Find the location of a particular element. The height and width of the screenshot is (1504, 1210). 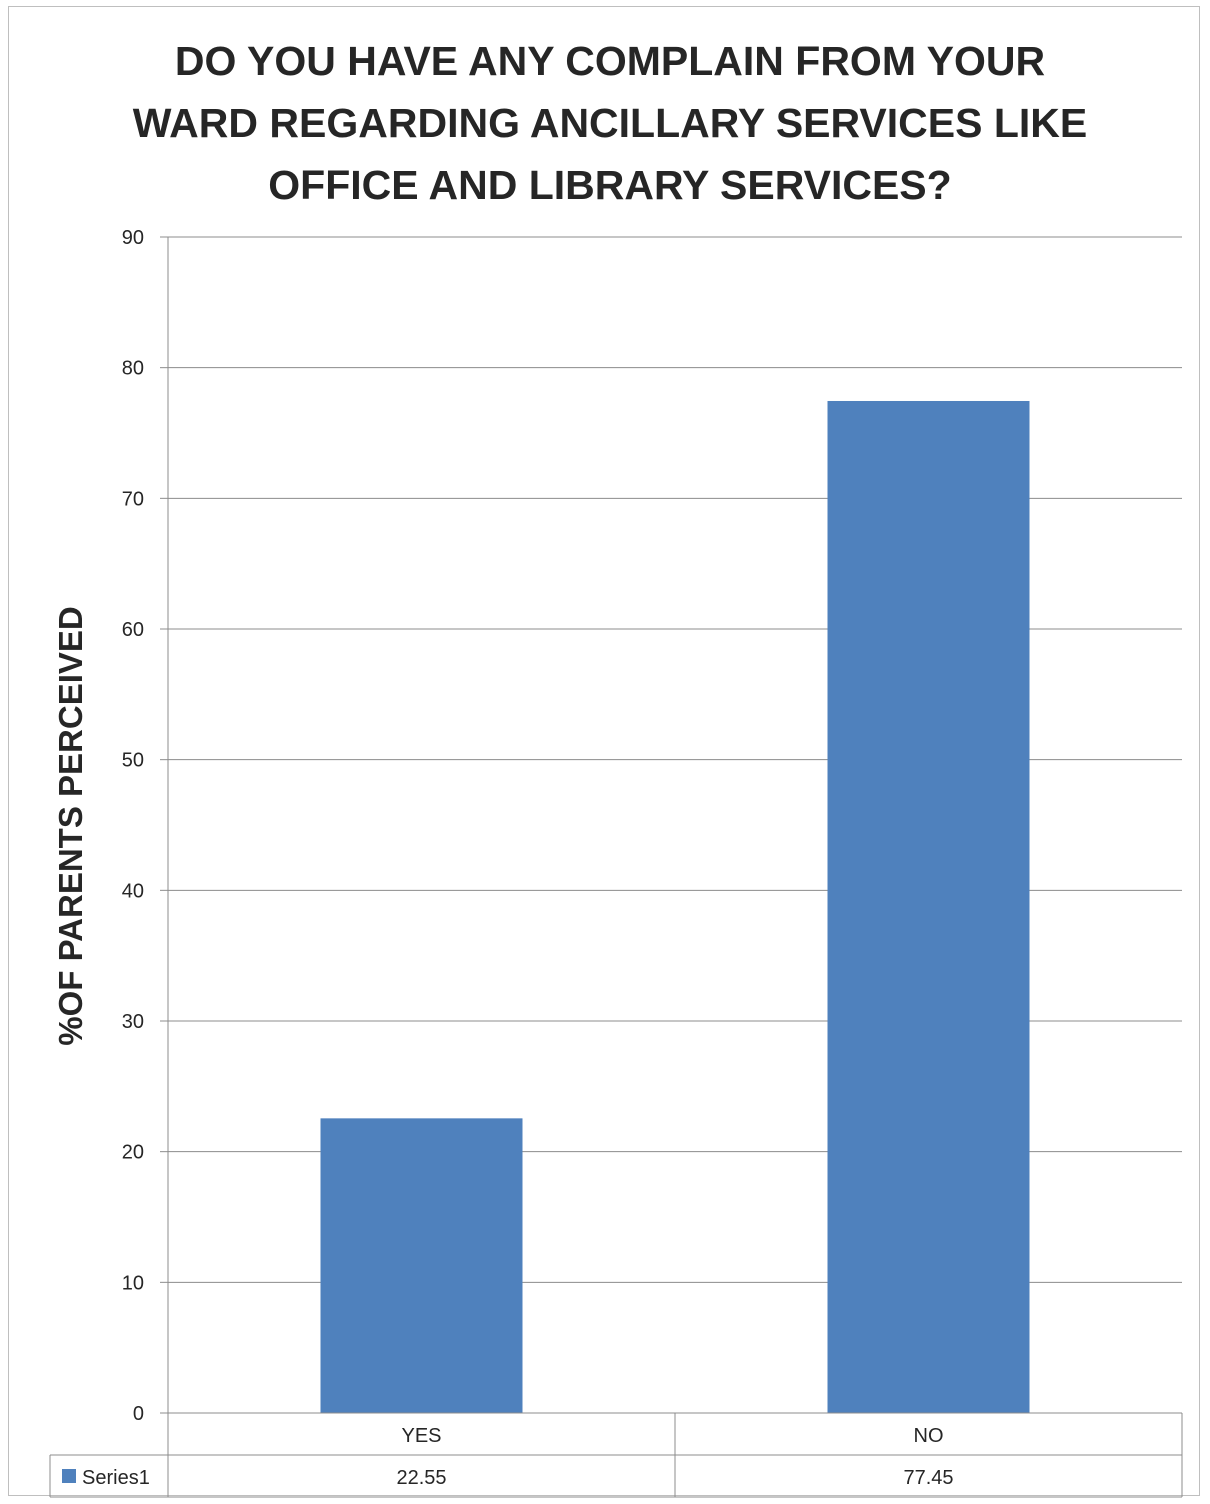

bar-yes is located at coordinates (421, 1265).